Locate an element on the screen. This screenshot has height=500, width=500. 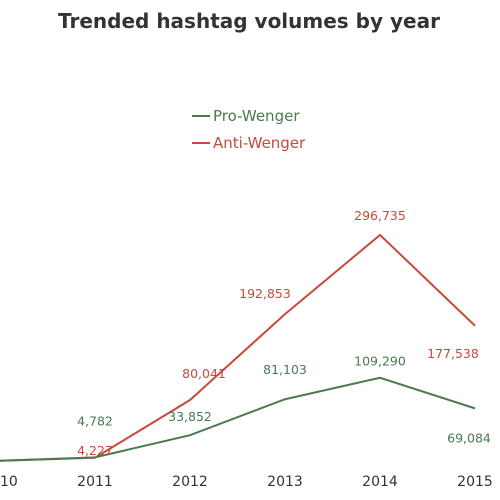
legend-label-anti-wenger: Anti-Wenger is located at coordinates (259, 143).